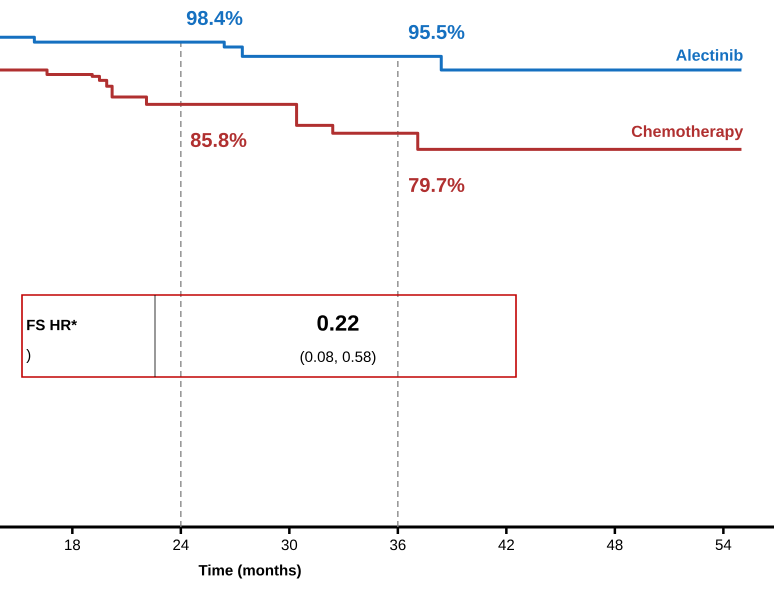 The image size is (774, 603). What do you see at coordinates (614, 545) in the screenshot?
I see `x-tick-label: 48` at bounding box center [614, 545].